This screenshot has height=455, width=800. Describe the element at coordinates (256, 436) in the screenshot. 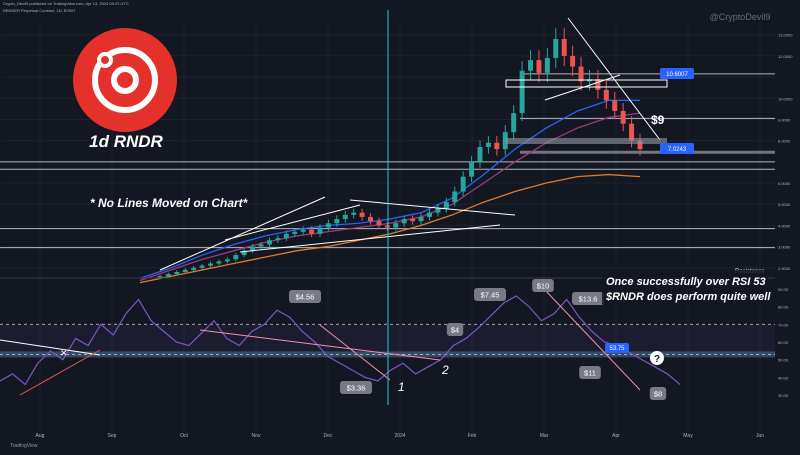

I see `time-axis-label: Nov` at that location.